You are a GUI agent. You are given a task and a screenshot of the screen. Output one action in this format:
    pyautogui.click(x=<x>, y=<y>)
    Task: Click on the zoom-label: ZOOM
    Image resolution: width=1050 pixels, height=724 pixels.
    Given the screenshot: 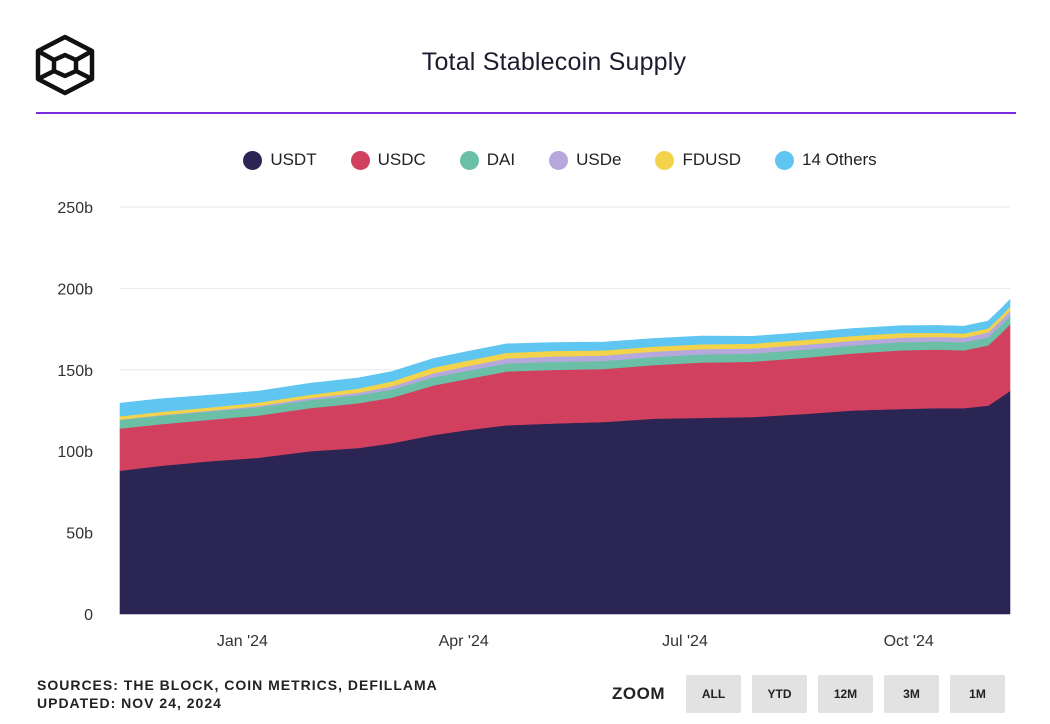 What is the action you would take?
    pyautogui.click(x=638, y=693)
    